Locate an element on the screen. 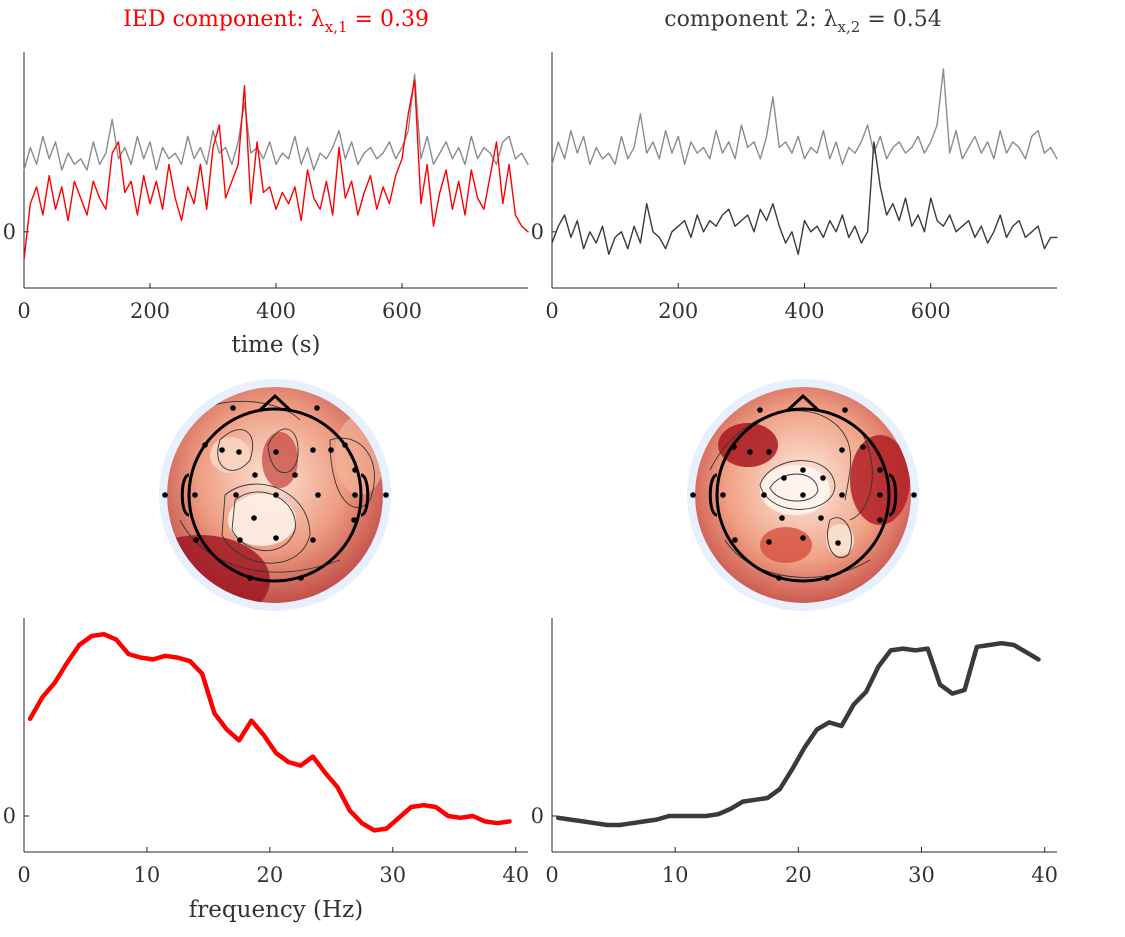 This screenshot has height=937, width=1125. title-component-2: component 2: λx,2 = 0.54 is located at coordinates (802, 21).